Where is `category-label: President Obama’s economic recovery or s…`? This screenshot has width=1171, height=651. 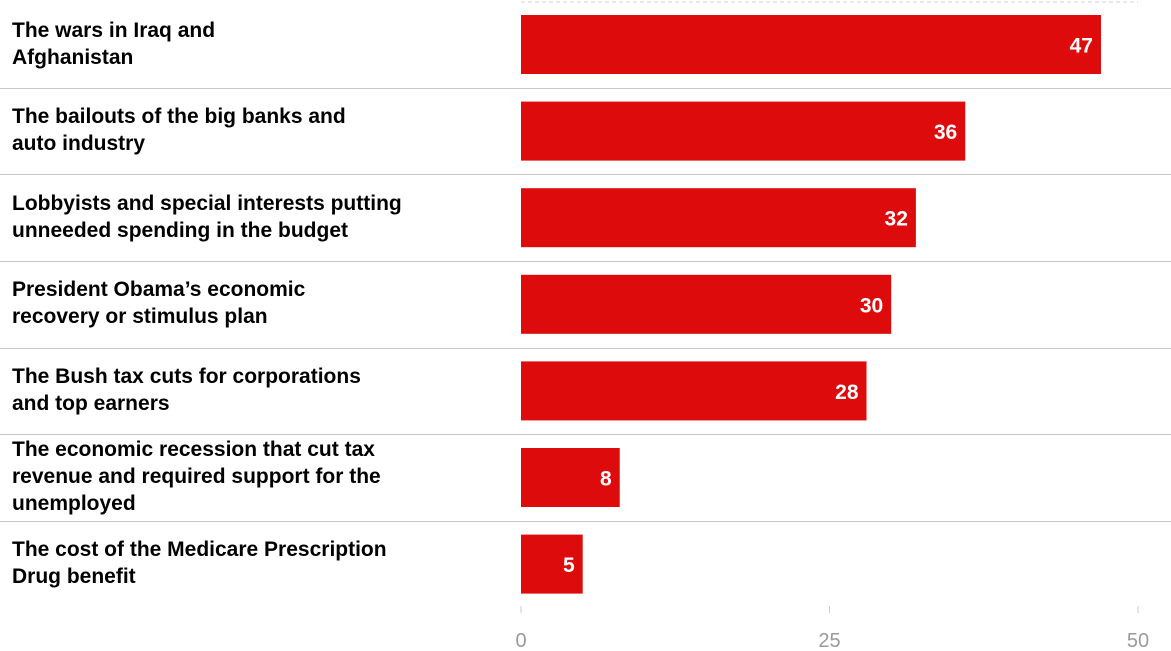 category-label: President Obama’s economic recovery or s… is located at coordinates (159, 303).